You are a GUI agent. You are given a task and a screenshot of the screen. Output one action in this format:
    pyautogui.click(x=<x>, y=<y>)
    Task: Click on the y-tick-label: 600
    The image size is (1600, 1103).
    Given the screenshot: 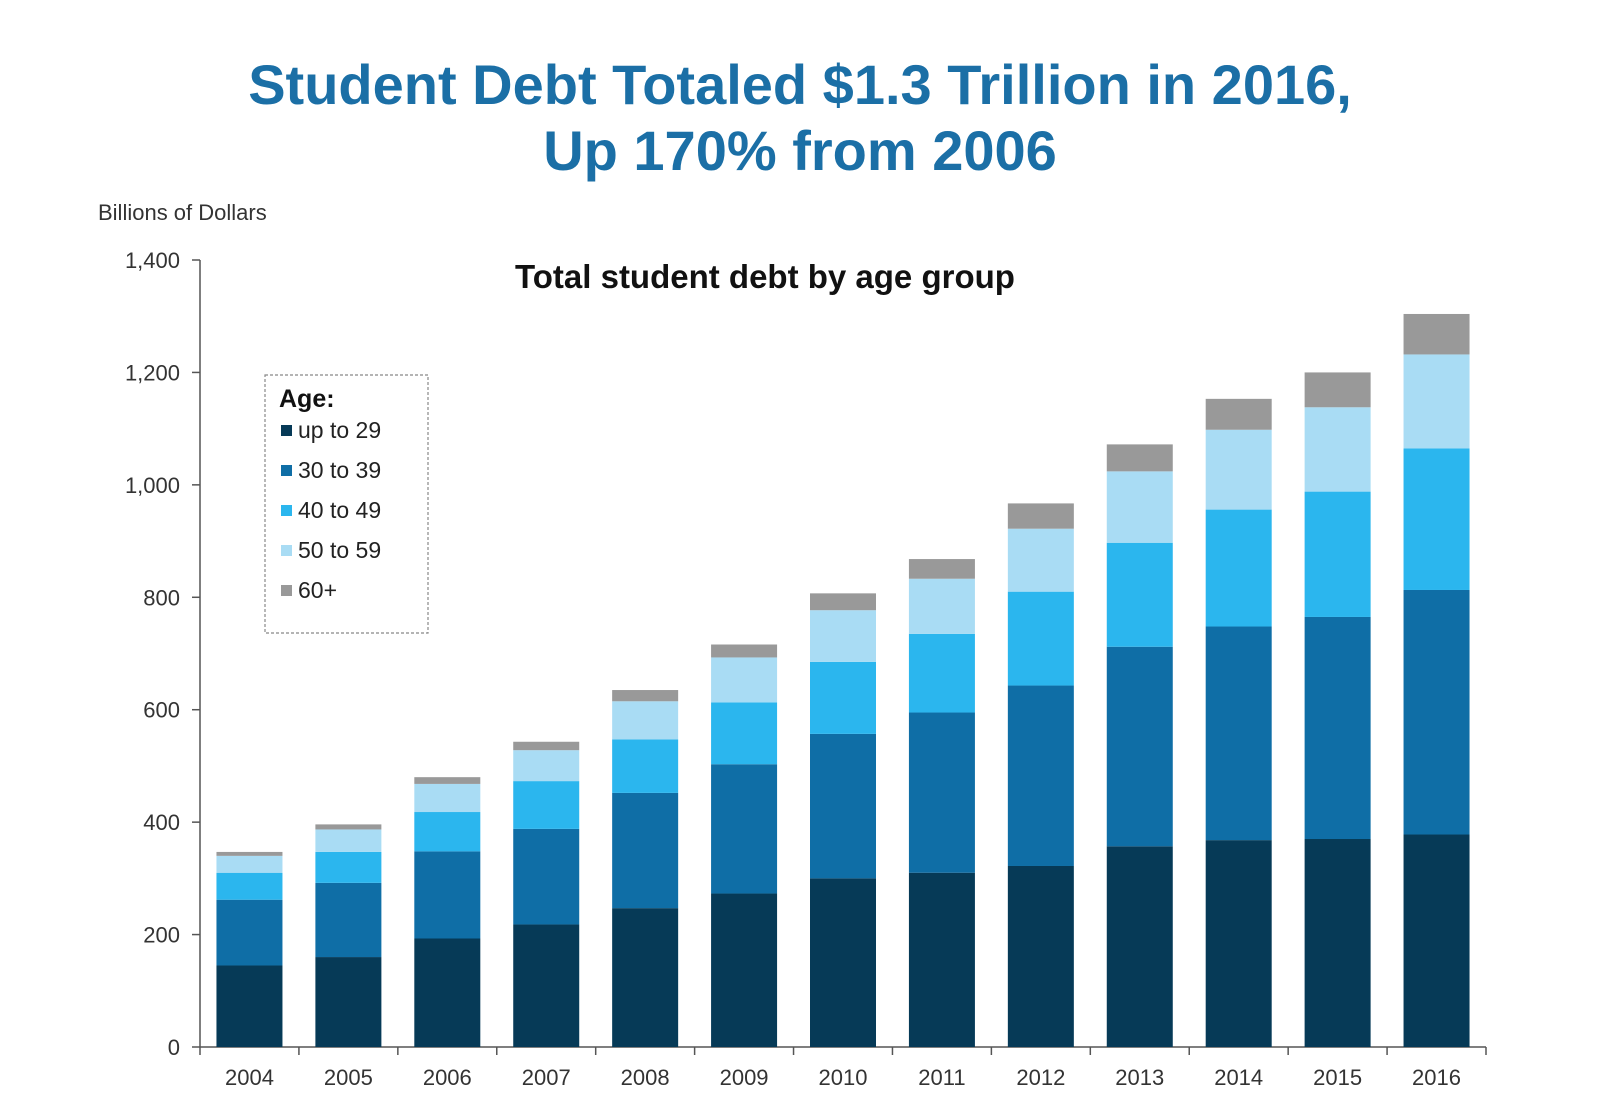 What is the action you would take?
    pyautogui.click(x=161, y=710)
    